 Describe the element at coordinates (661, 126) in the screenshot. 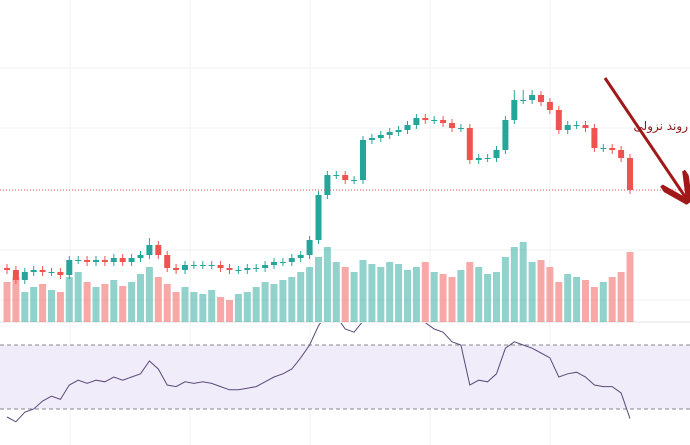

I see `annotation: روند نزولی` at that location.